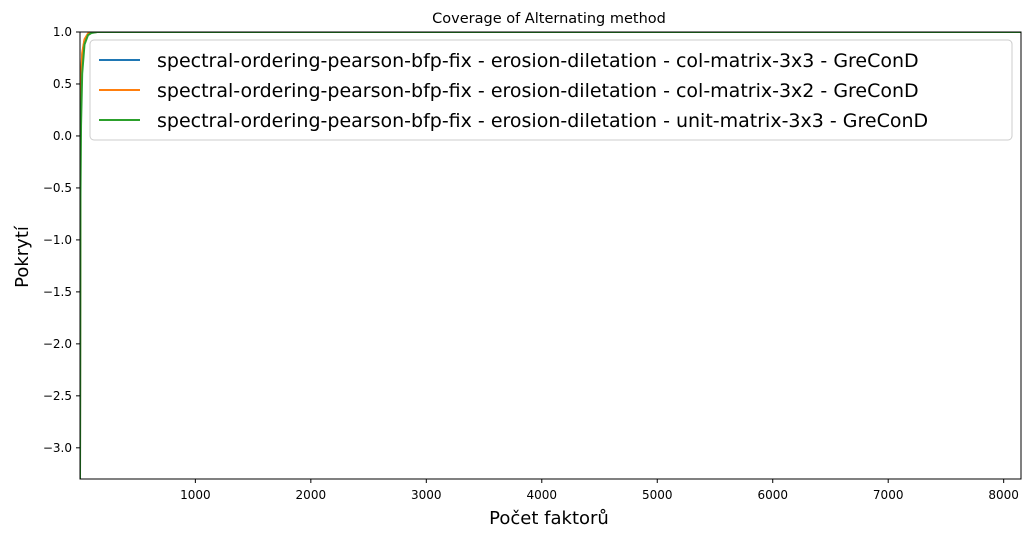  Describe the element at coordinates (772, 495) in the screenshot. I see `x-tick-label: 6000` at that location.